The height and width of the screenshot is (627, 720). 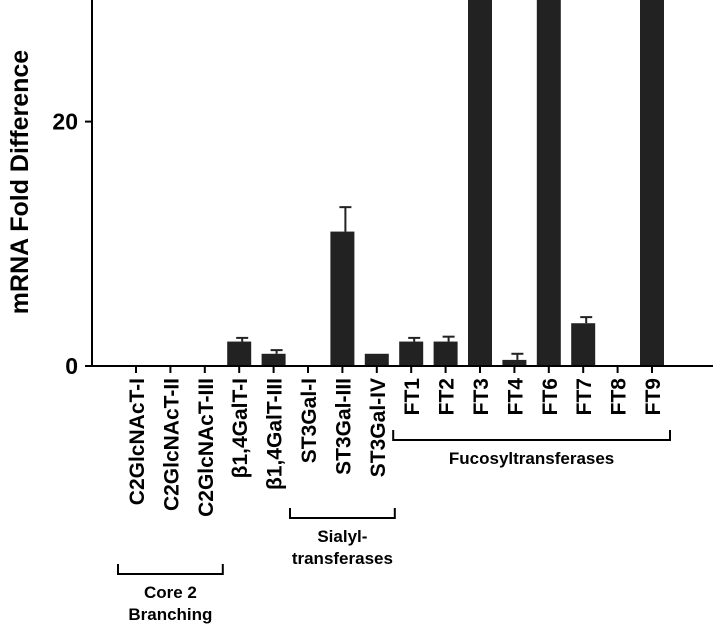 I want to click on group-label: Sialyl-, so click(x=342, y=536).